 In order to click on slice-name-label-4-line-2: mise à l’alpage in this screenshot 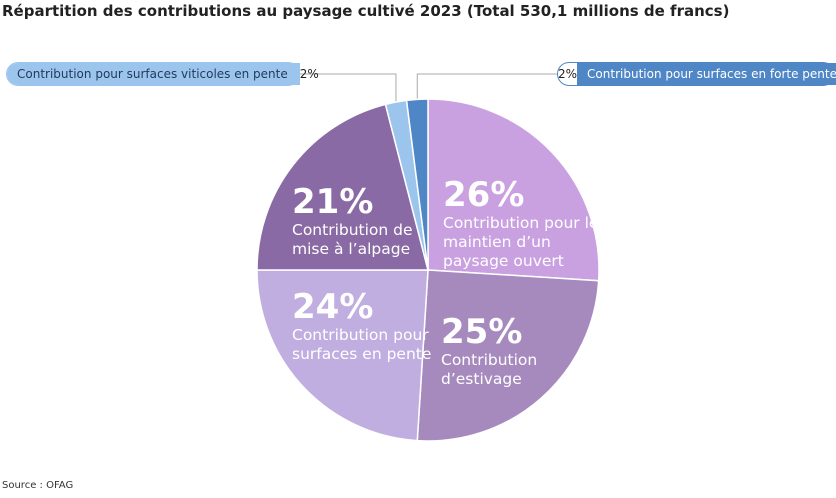, I will do `click(351, 249)`.